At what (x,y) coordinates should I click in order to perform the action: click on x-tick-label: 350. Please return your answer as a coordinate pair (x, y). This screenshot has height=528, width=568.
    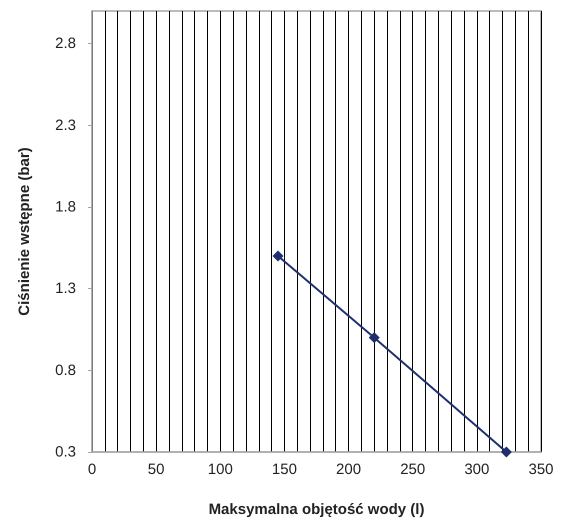
    Looking at the image, I should click on (541, 469).